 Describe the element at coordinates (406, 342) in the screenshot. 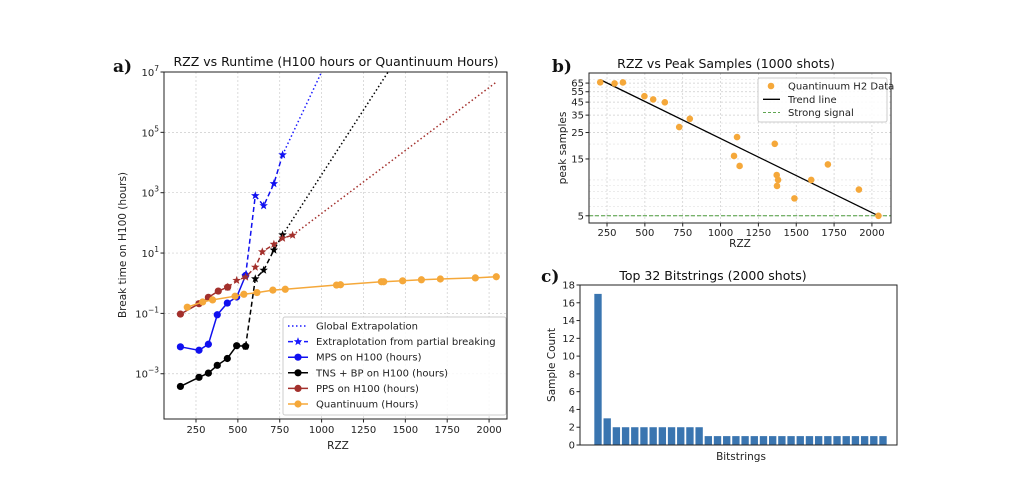

I see `legend-label: Extraplotation from partial breaking` at that location.